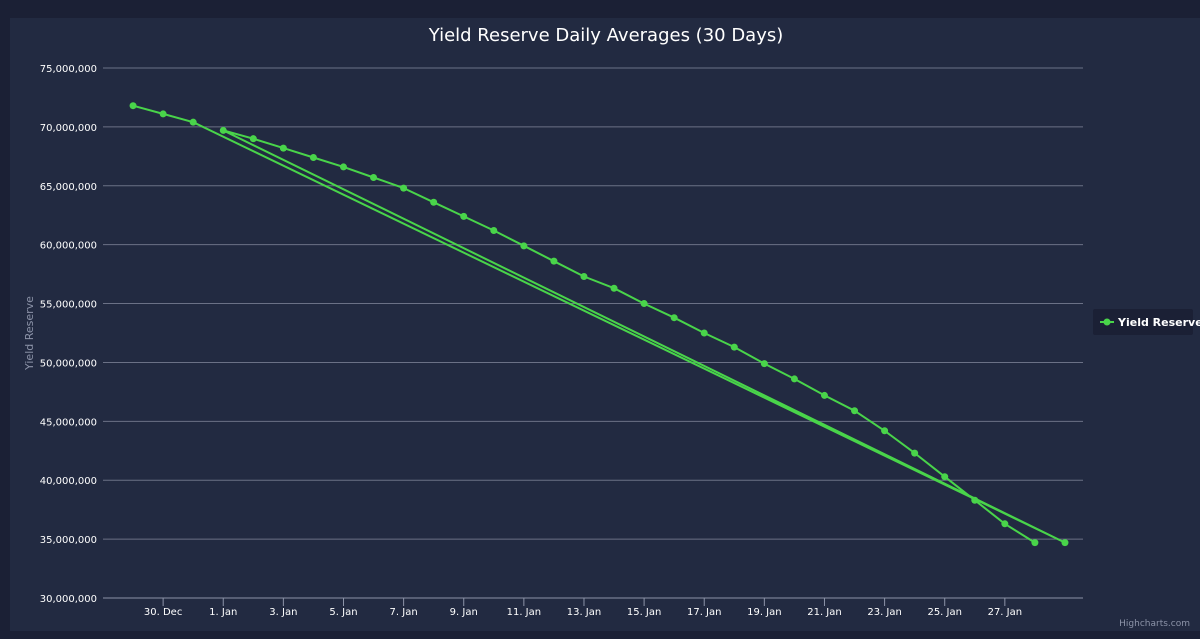 The image size is (1200, 639). What do you see at coordinates (68, 128) in the screenshot?
I see `y-tick-label: 70,000,000` at bounding box center [68, 128].